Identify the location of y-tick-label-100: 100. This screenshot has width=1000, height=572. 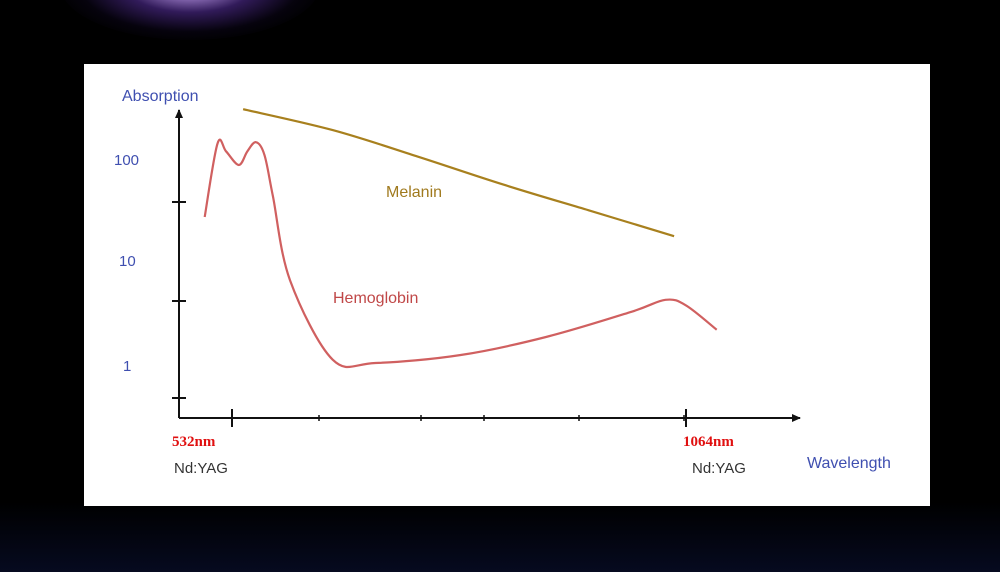
(126, 160).